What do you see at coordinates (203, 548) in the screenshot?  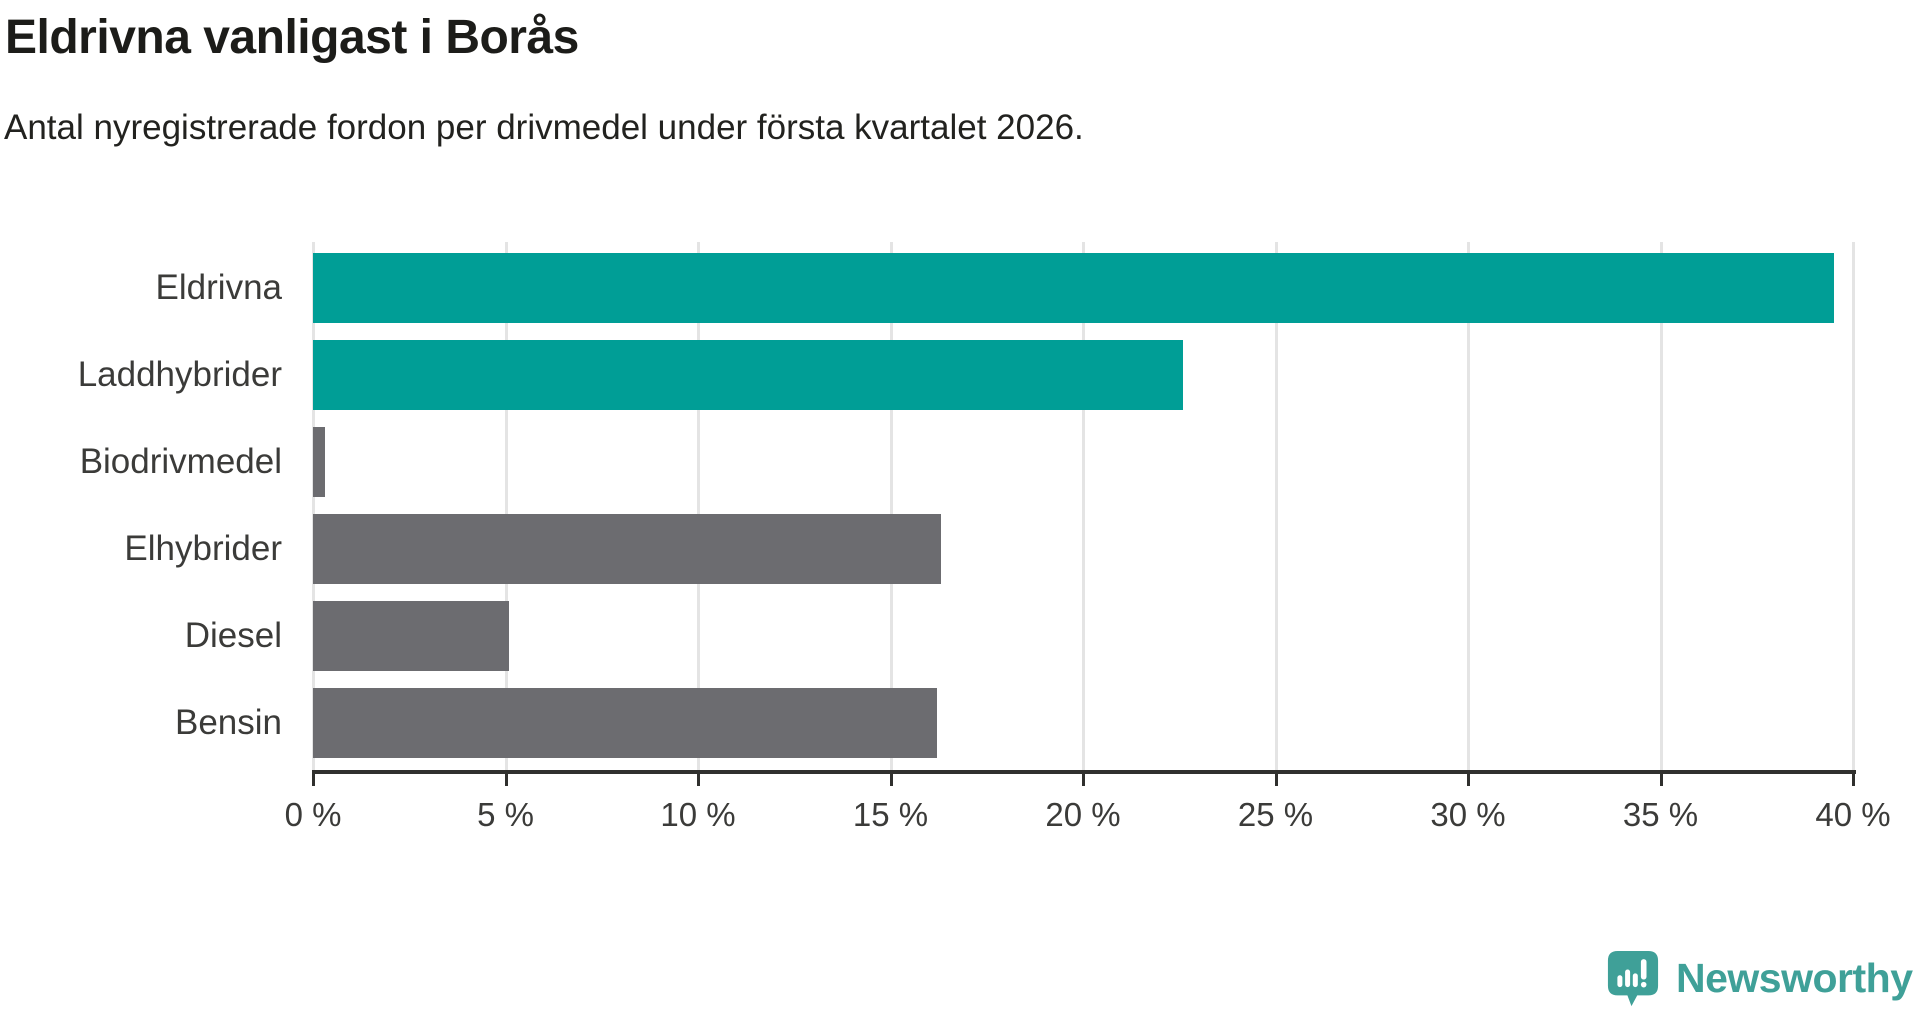 I see `bar-label: Elhybrider` at bounding box center [203, 548].